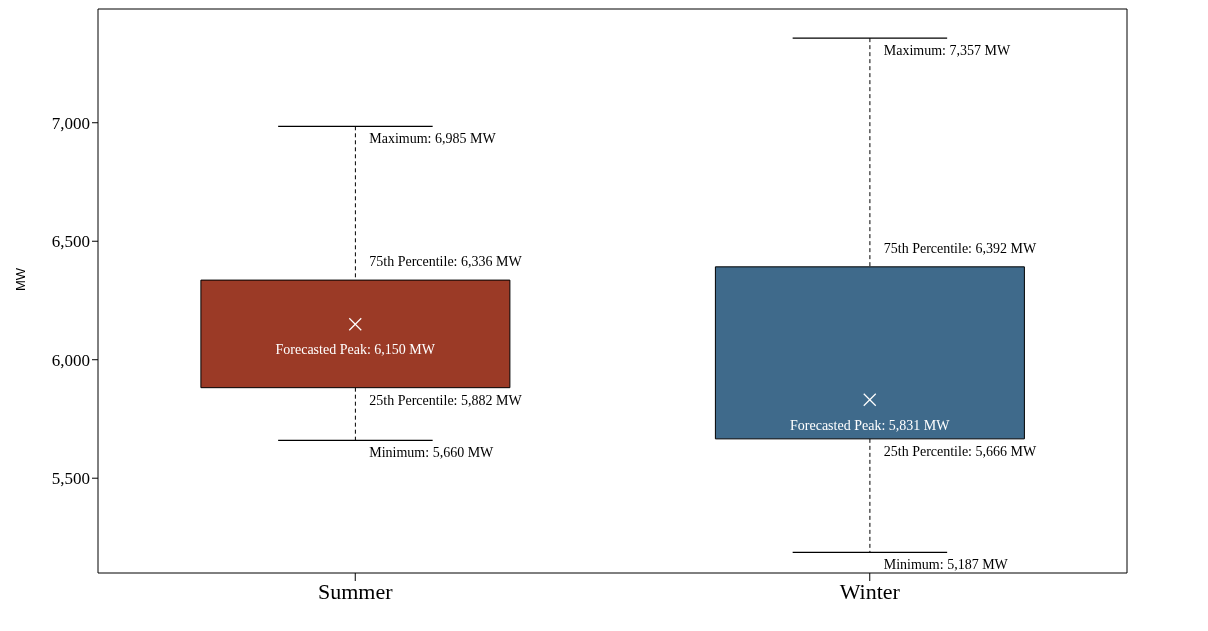 This screenshot has height=631, width=1208. Describe the element at coordinates (960, 248) in the screenshot. I see `annotation: 75th Percentile: 6,392 MW` at that location.